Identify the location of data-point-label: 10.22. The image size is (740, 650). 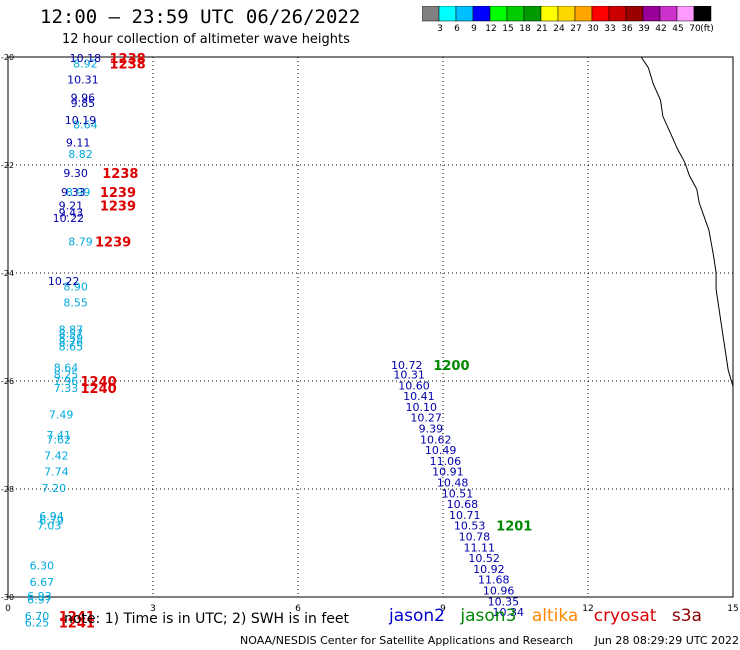
(64, 281).